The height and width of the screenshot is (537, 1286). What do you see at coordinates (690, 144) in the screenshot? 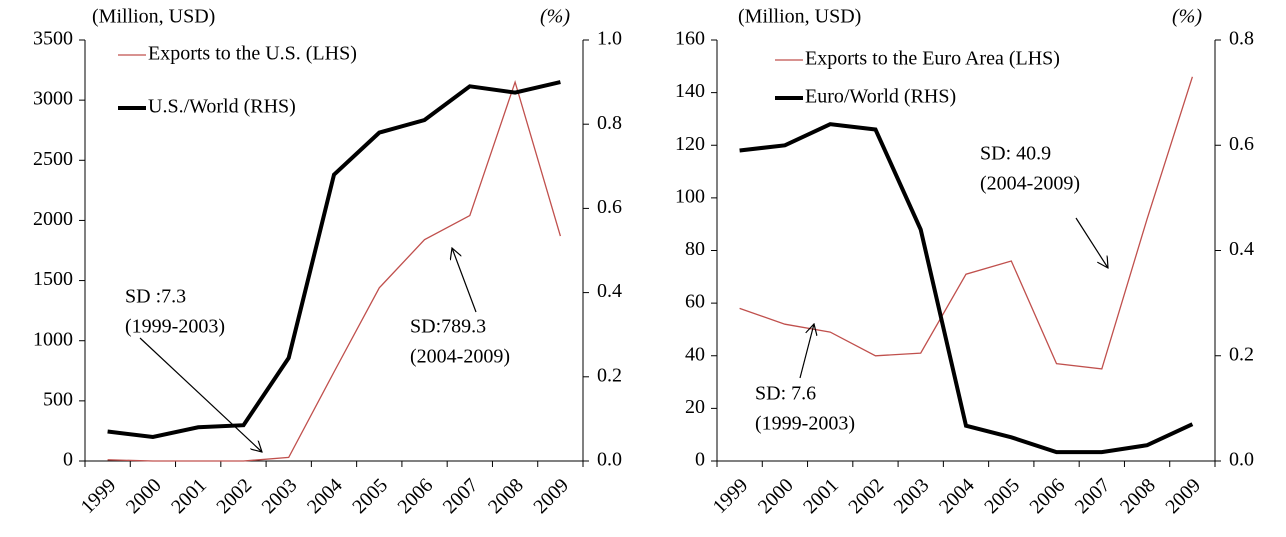
I see `y-tick-label: 120` at bounding box center [690, 144].